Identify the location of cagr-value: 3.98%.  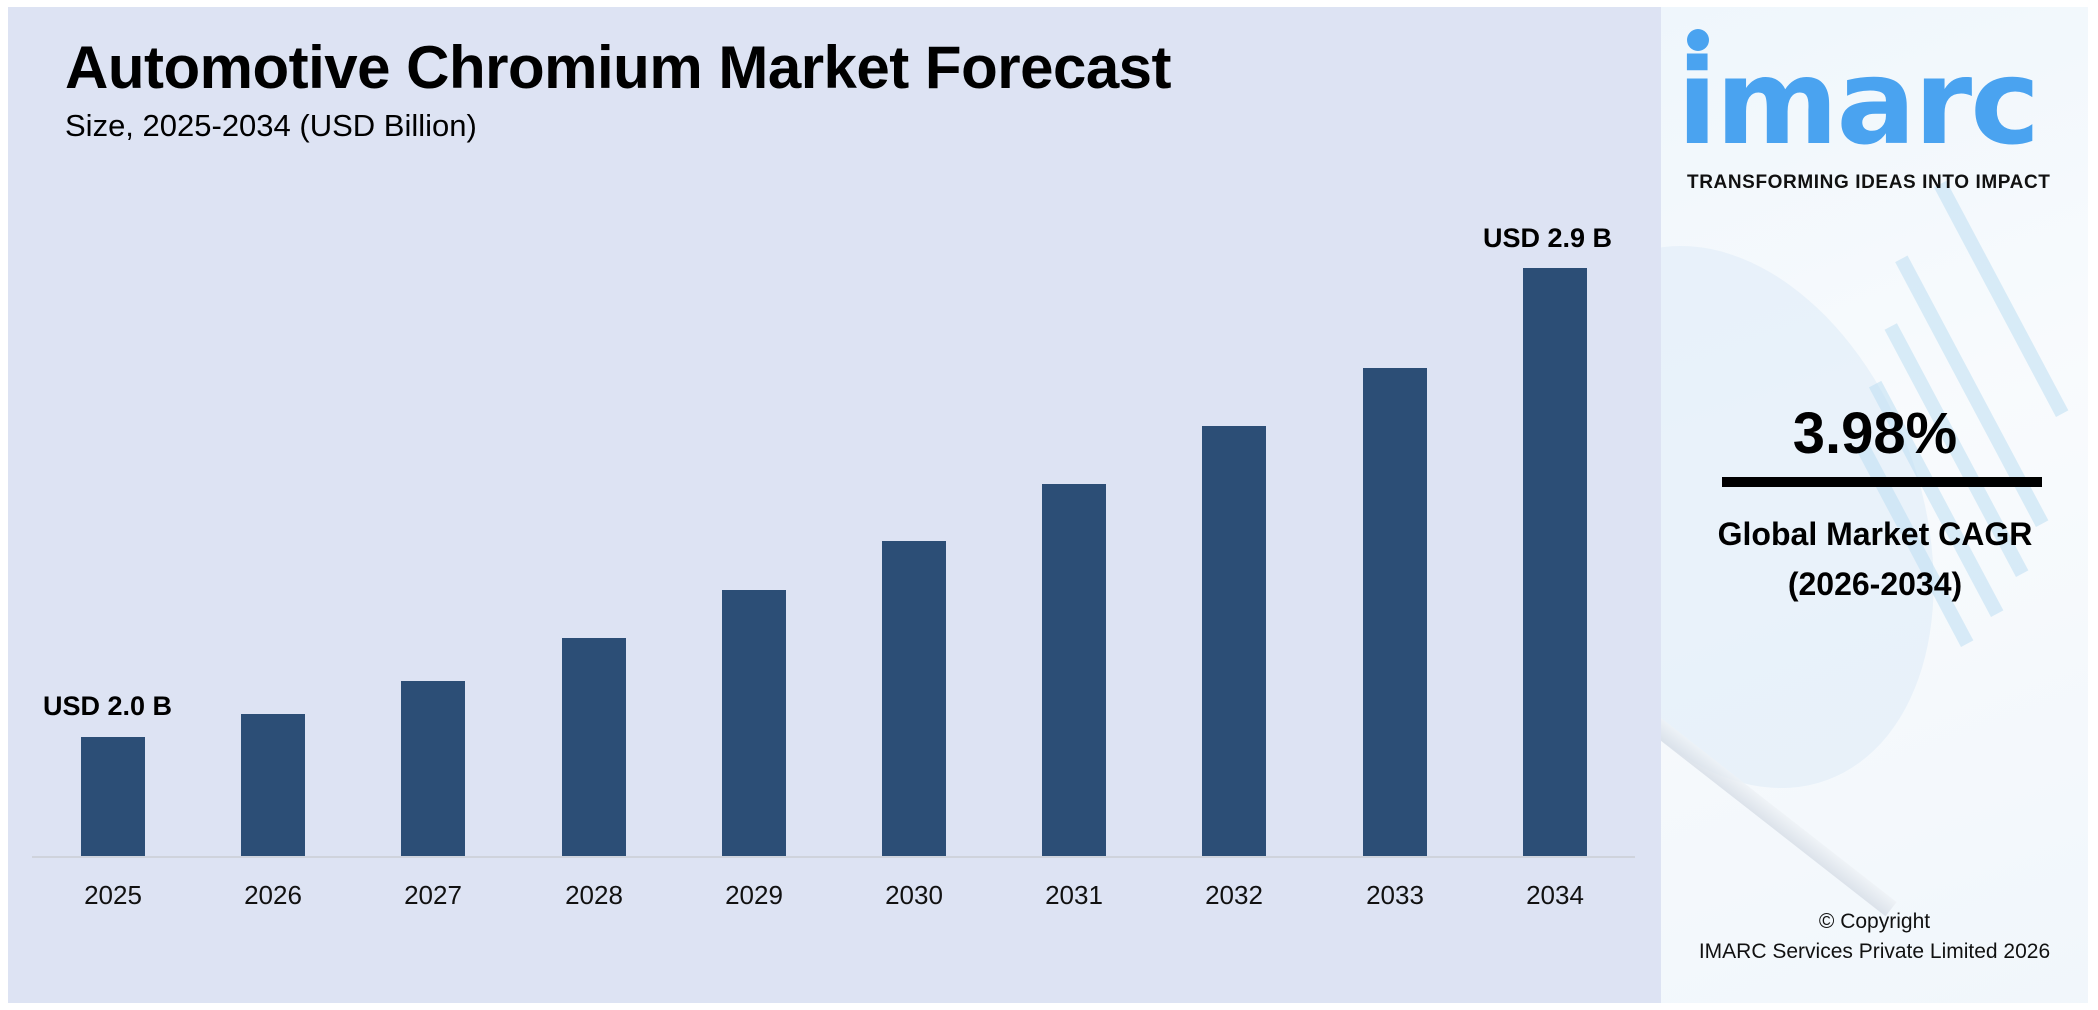
(1875, 433).